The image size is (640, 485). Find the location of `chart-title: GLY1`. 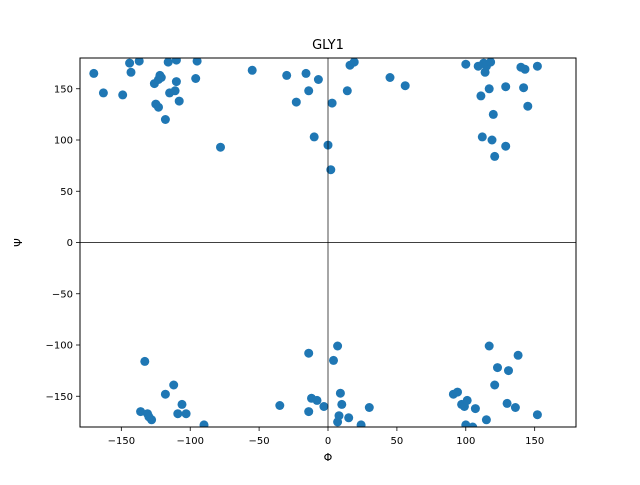

chart-title: GLY1 is located at coordinates (328, 45).